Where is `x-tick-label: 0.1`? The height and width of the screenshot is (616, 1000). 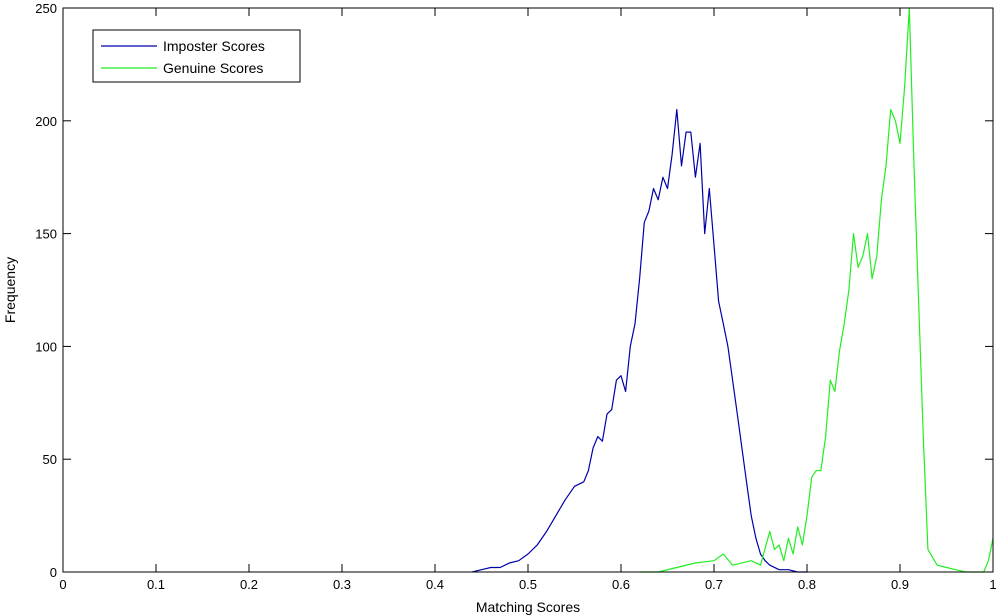
x-tick-label: 0.1 is located at coordinates (156, 584).